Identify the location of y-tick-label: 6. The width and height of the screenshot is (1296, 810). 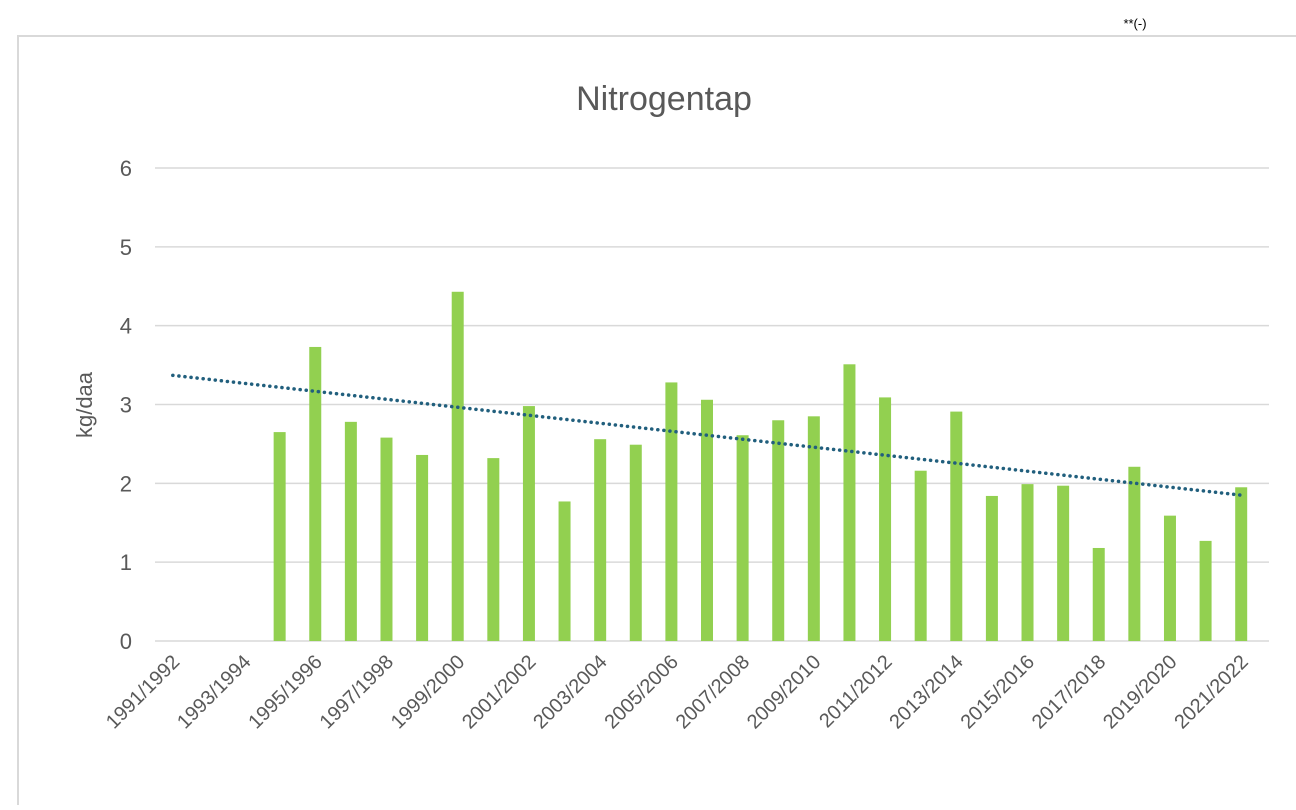
(126, 168).